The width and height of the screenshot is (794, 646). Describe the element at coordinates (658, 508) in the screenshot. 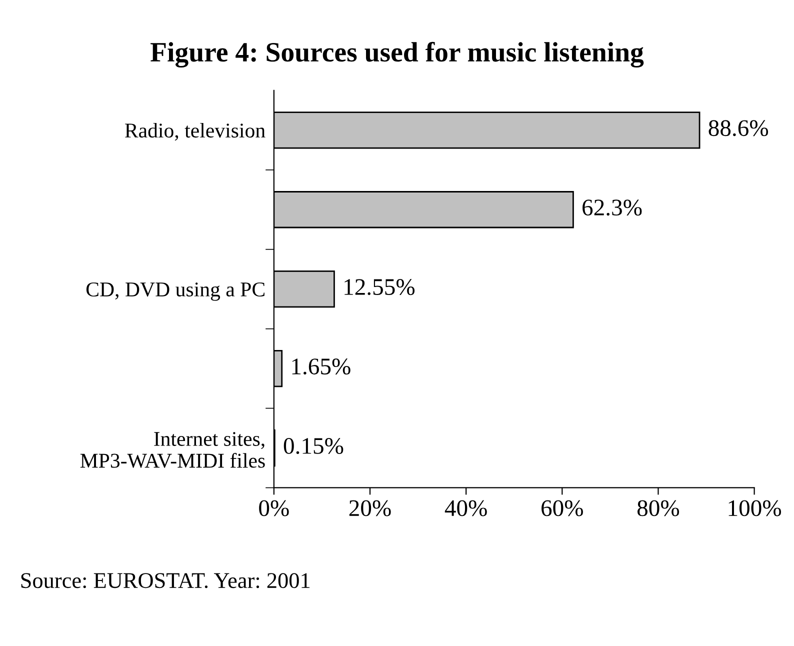

I see `x-tick-label: 80%` at that location.